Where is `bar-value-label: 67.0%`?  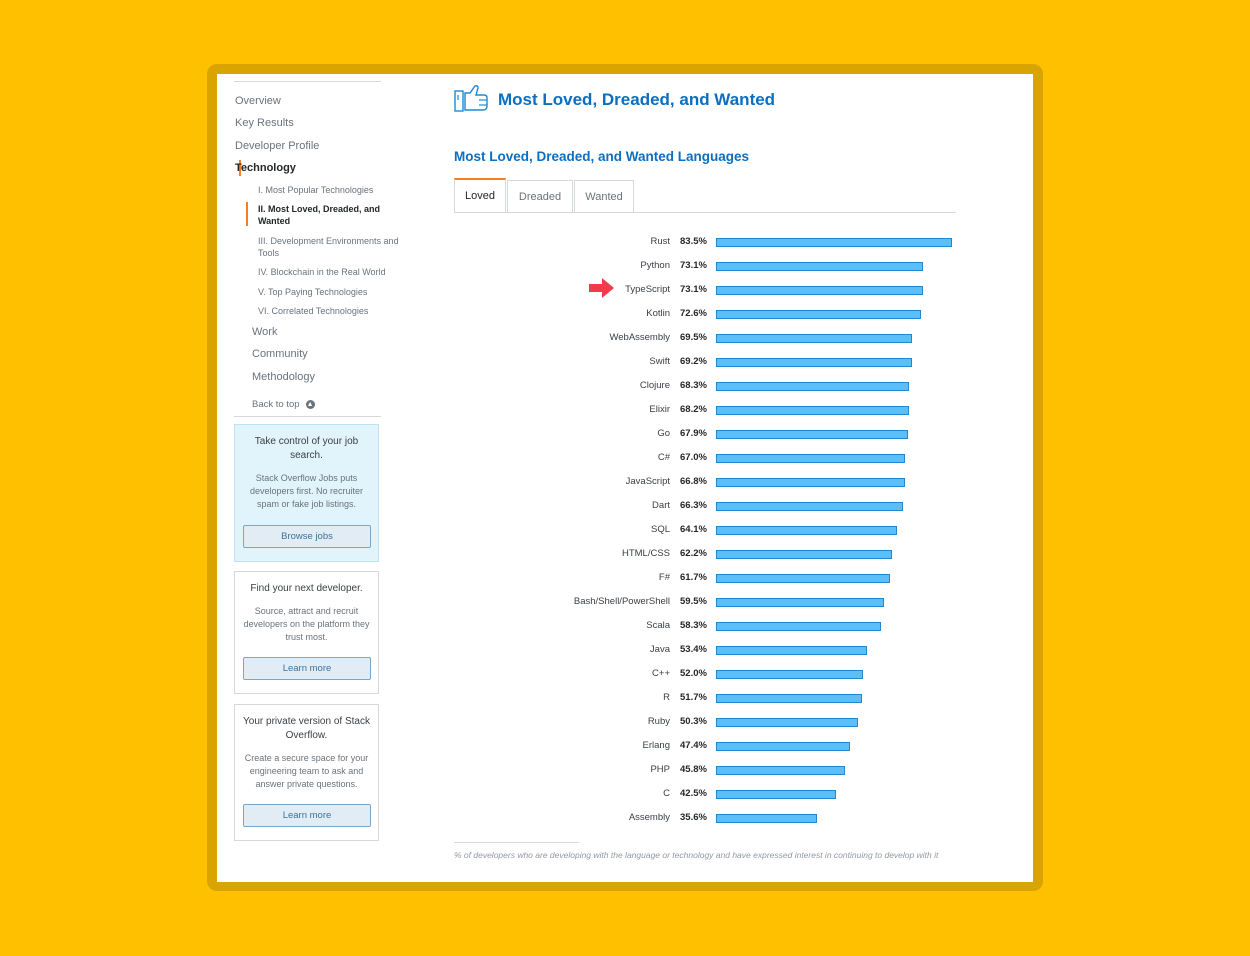 bar-value-label: 67.0% is located at coordinates (693, 457).